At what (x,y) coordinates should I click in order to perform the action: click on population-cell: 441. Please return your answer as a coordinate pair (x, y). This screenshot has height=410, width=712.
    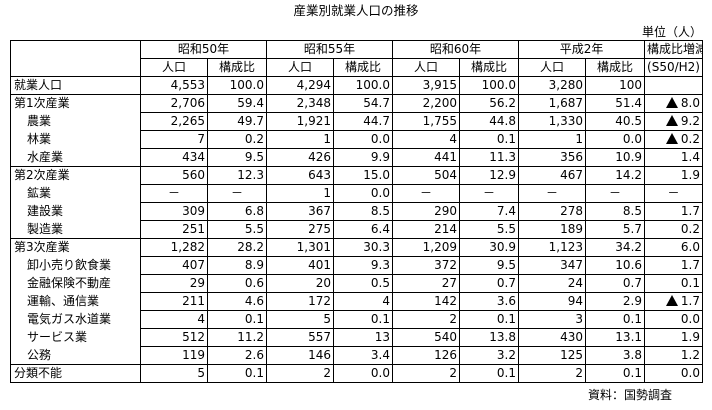
    Looking at the image, I should click on (426, 157).